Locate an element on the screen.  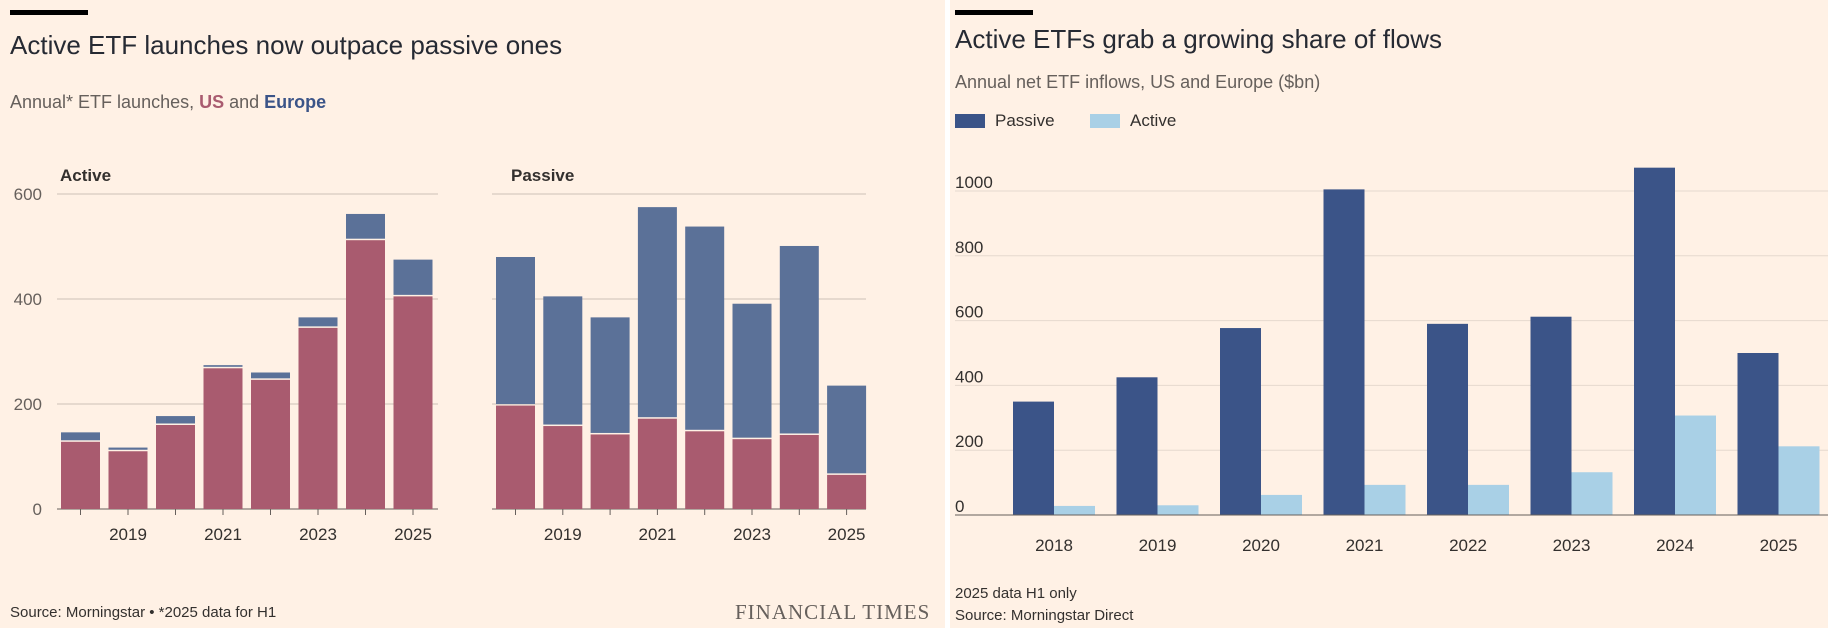
bar-passive-us-2022 is located at coordinates (705, 470).